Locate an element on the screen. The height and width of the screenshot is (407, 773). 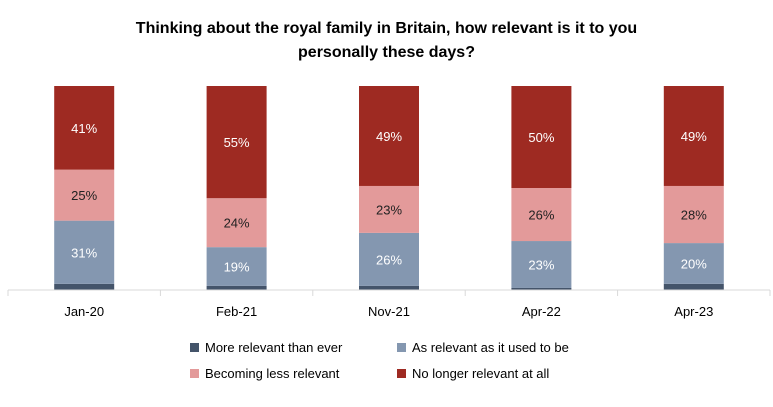
x-axis: Jan-20 Feb-21 Nov-21 Apr-22 Apr-23 is located at coordinates (389, 304).